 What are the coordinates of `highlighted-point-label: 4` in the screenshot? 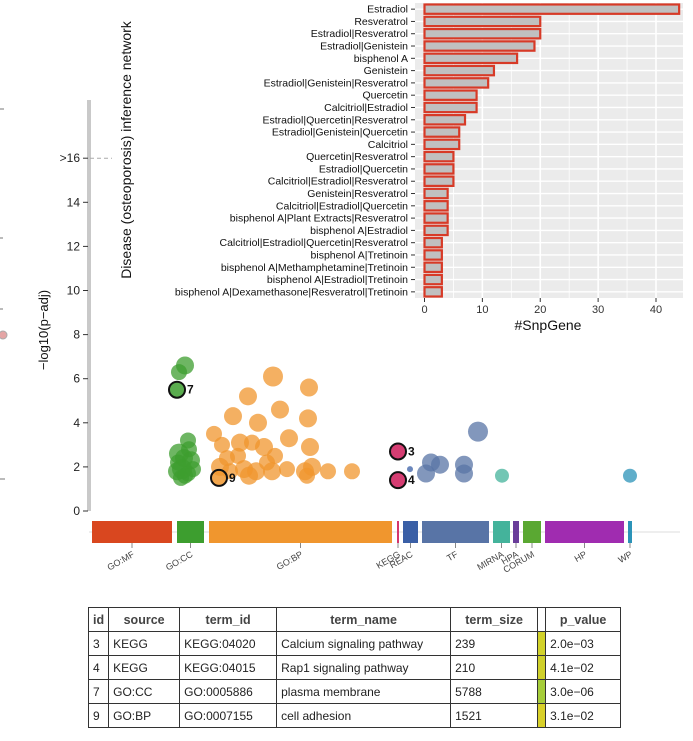 It's located at (411, 480).